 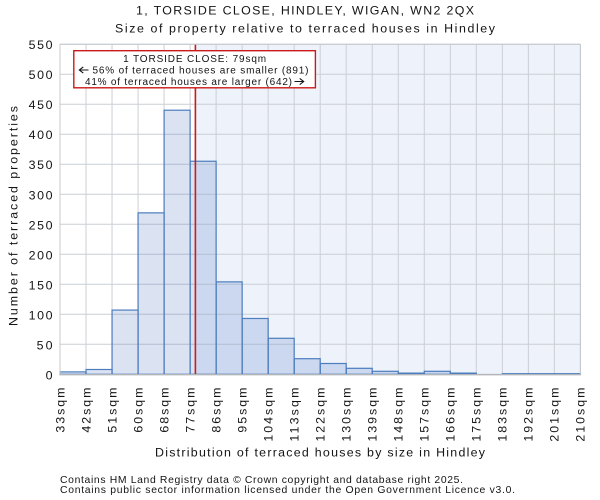 I want to click on svg-text: 500, so click(x=41, y=75).